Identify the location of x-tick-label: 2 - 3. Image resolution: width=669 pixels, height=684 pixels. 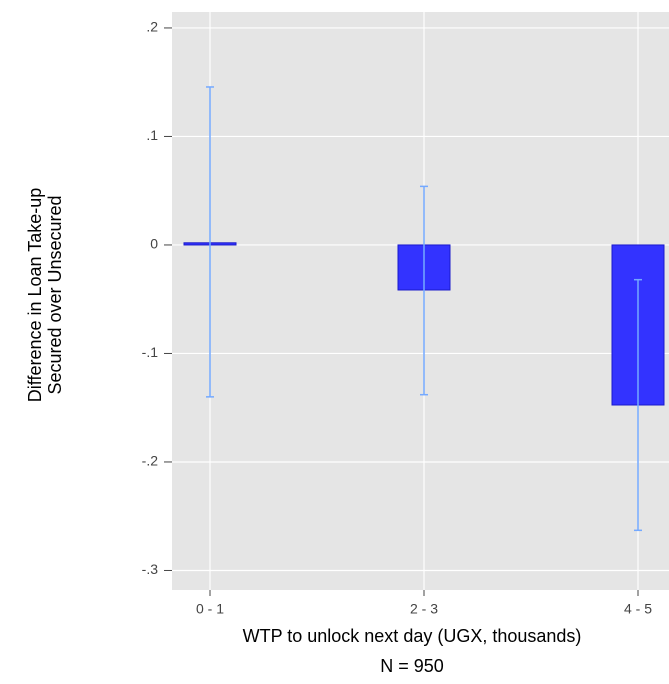
(424, 609).